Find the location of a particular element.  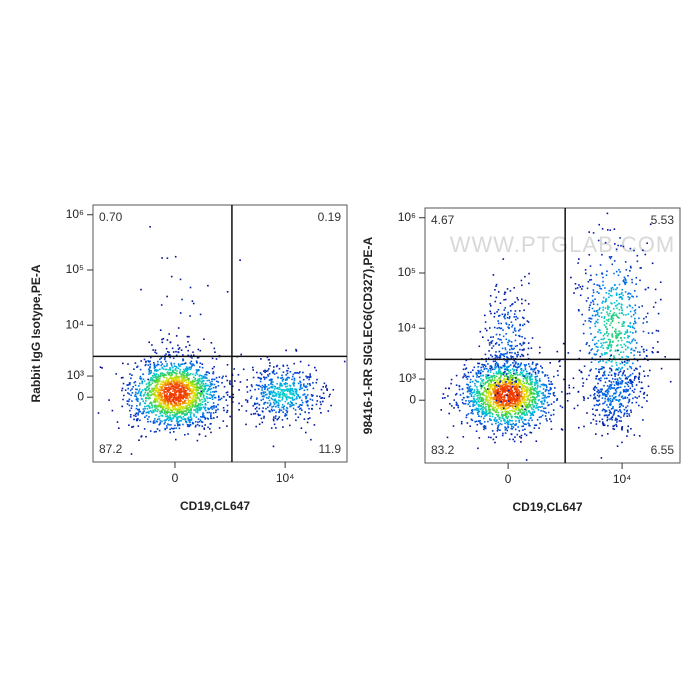

quadrant-percent: 0.70 is located at coordinates (111, 217).